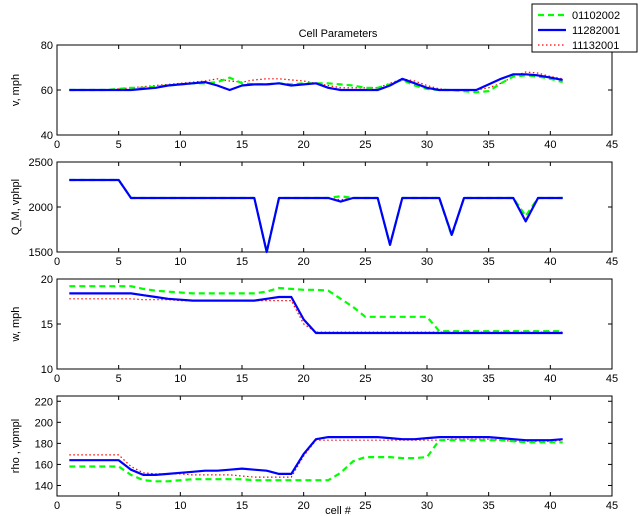  I want to click on y-tick-label: 2500, so click(41, 163).